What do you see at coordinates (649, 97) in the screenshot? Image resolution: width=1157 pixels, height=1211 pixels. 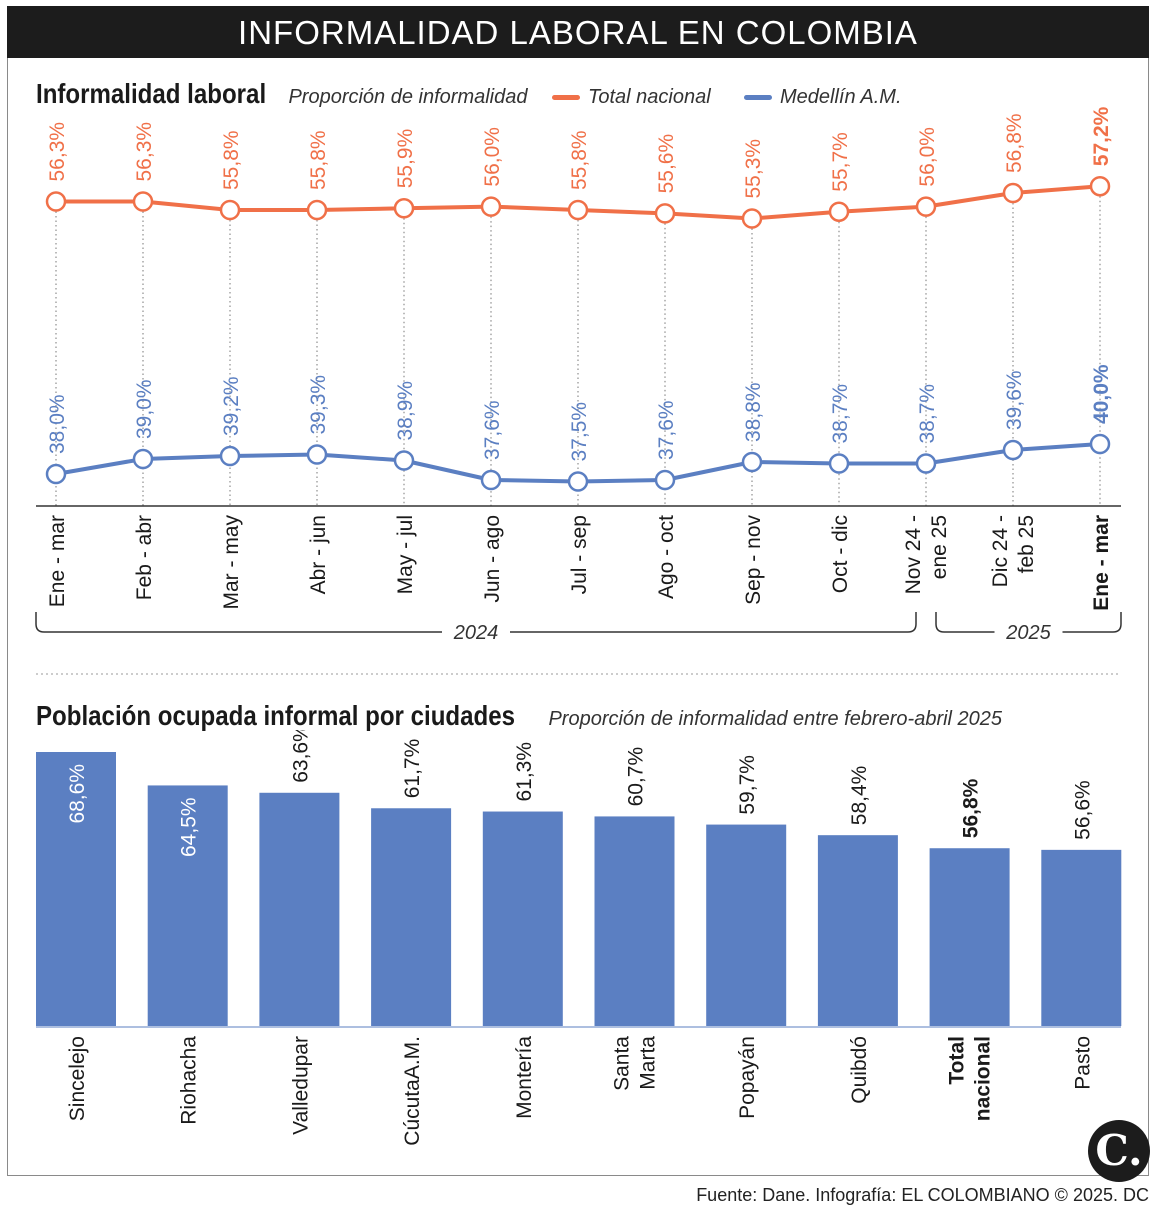 I see `legend-label-total-nacional: Total nacional` at bounding box center [649, 97].